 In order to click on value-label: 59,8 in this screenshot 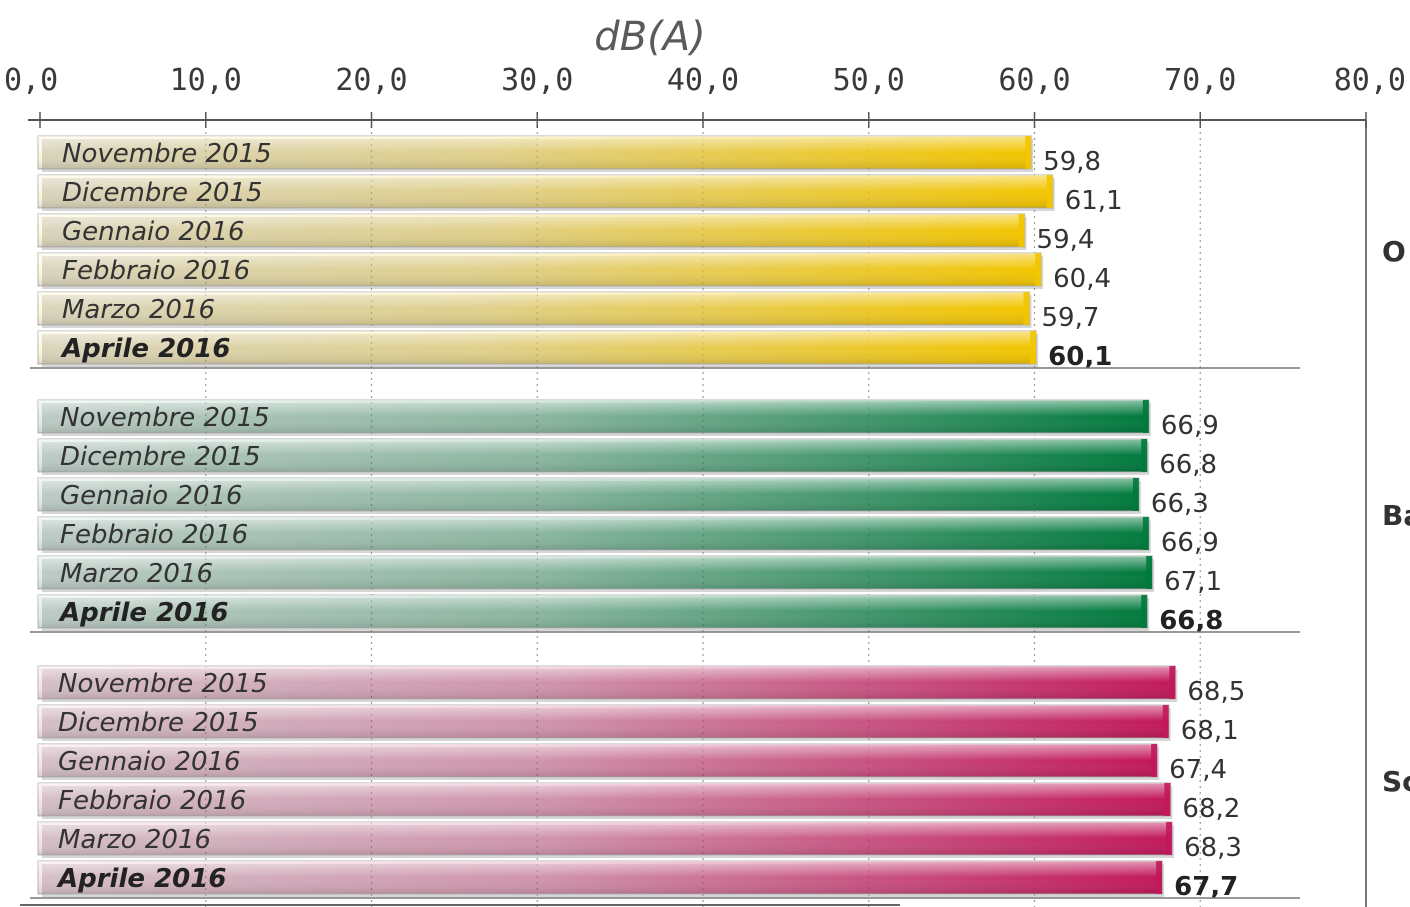, I will do `click(1072, 162)`.